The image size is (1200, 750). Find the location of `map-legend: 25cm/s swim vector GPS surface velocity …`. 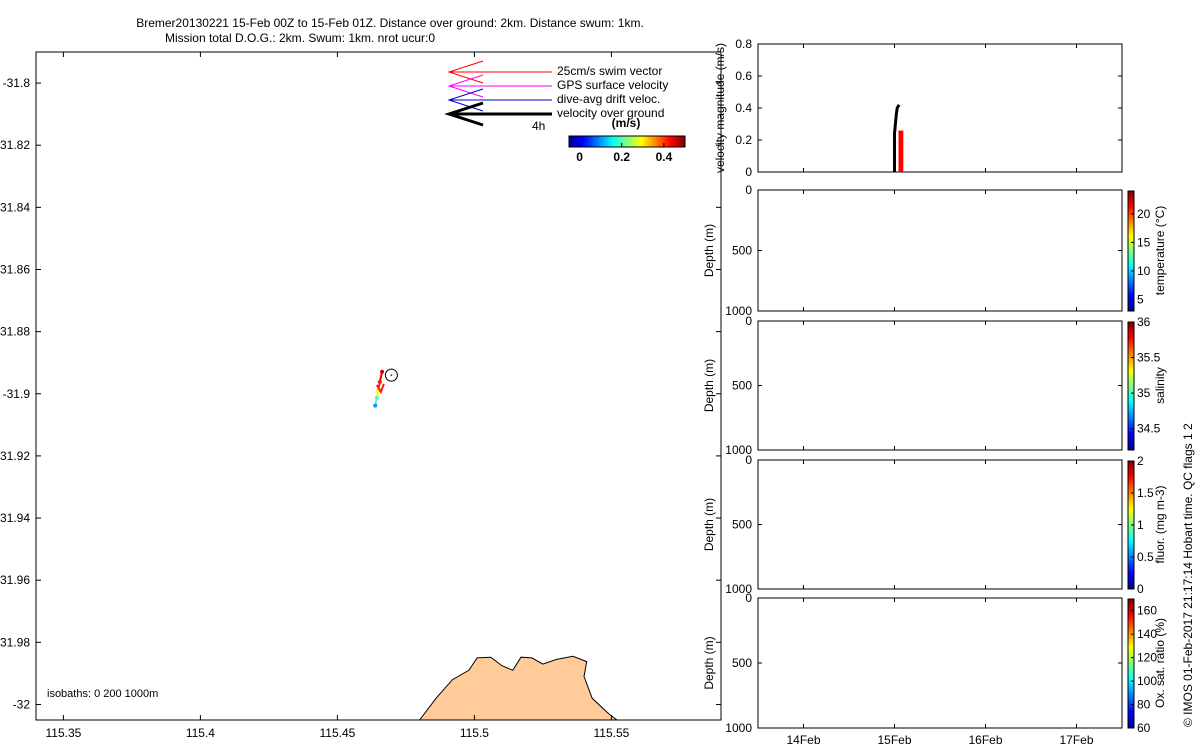

map-legend: 25cm/s swim vector GPS surface velocity … is located at coordinates (556, 96).